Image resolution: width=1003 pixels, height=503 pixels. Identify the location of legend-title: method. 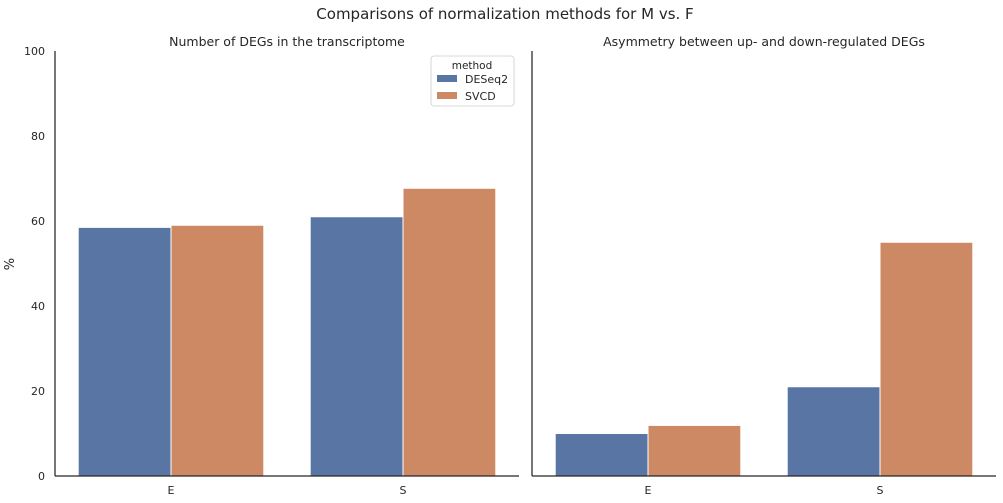
(472, 66).